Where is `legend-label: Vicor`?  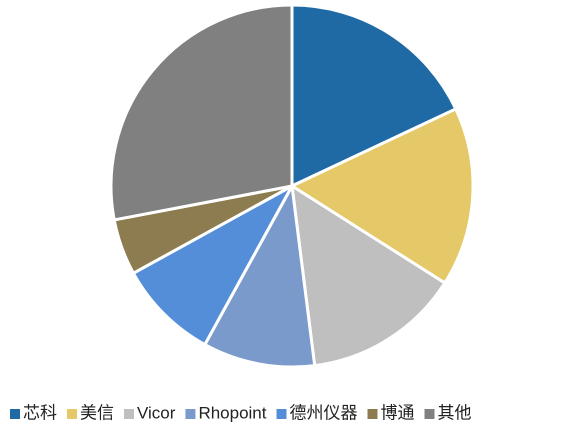
legend-label: Vicor is located at coordinates (156, 412).